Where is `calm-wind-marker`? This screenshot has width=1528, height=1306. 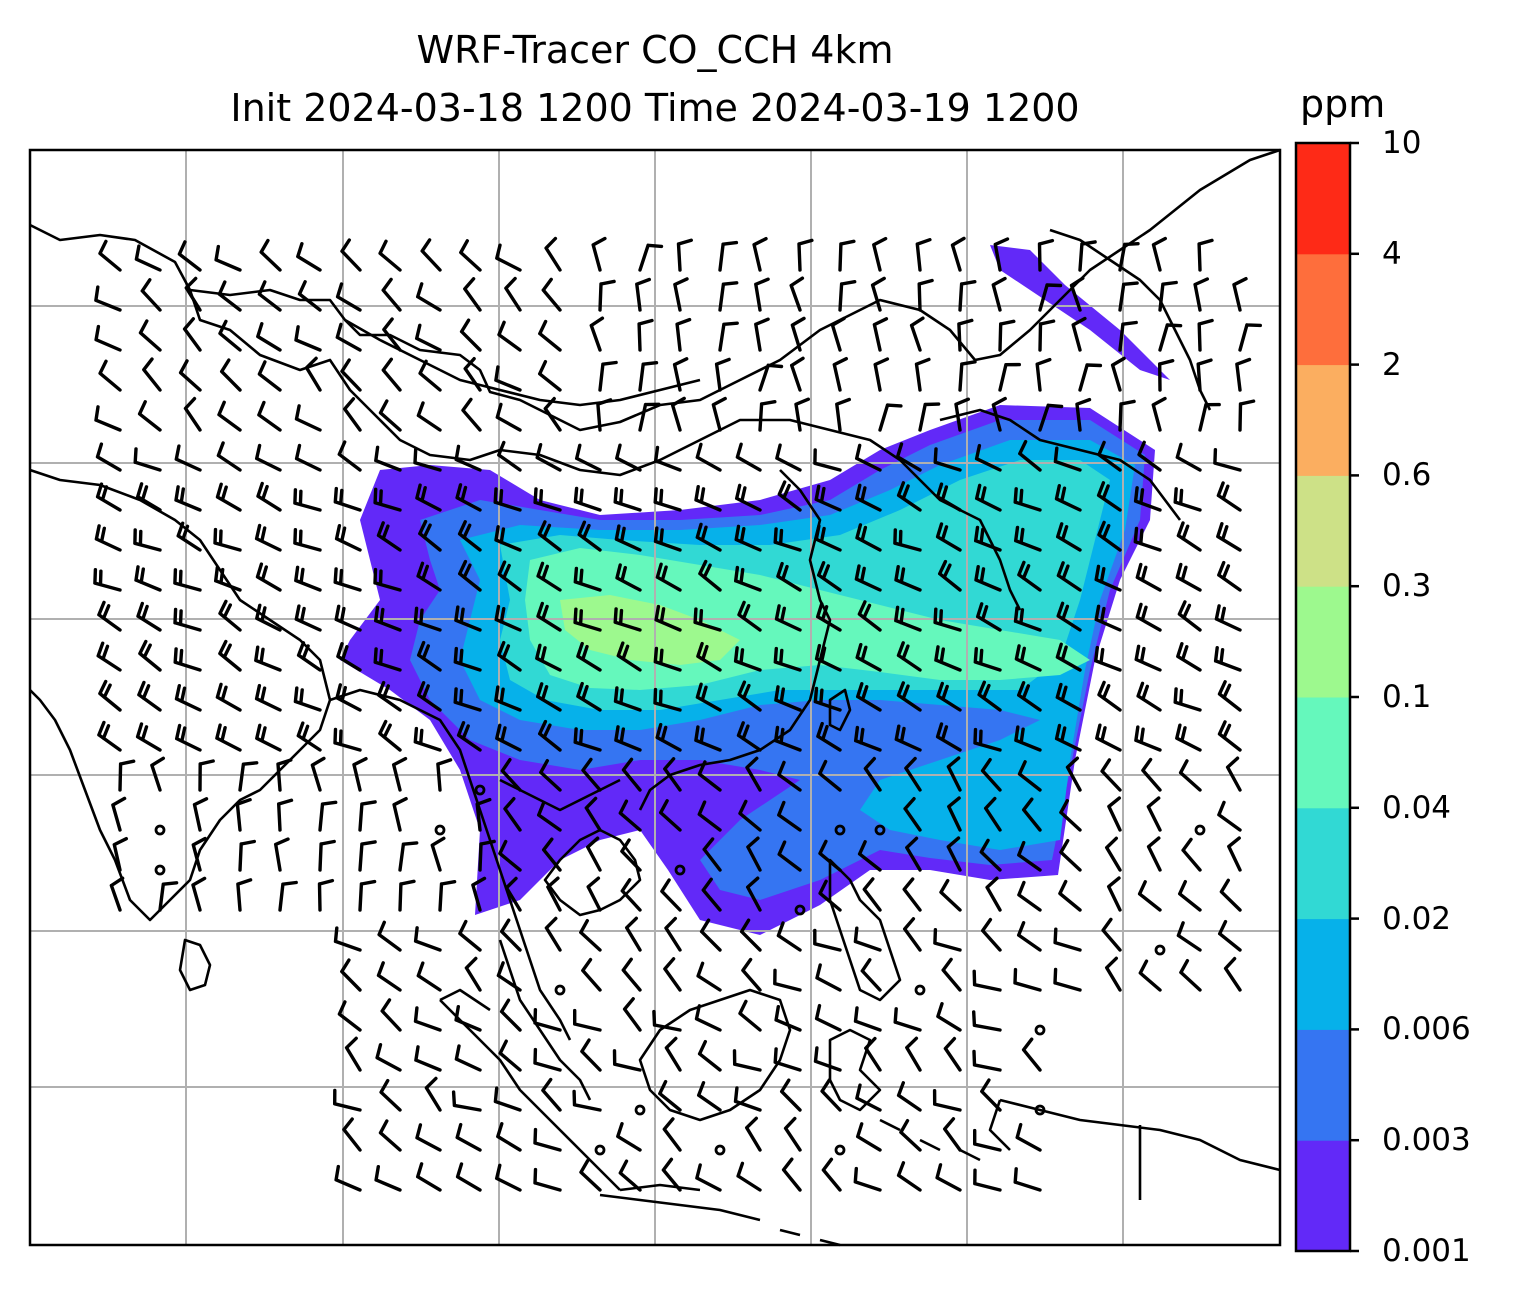
calm-wind-marker is located at coordinates (840, 830).